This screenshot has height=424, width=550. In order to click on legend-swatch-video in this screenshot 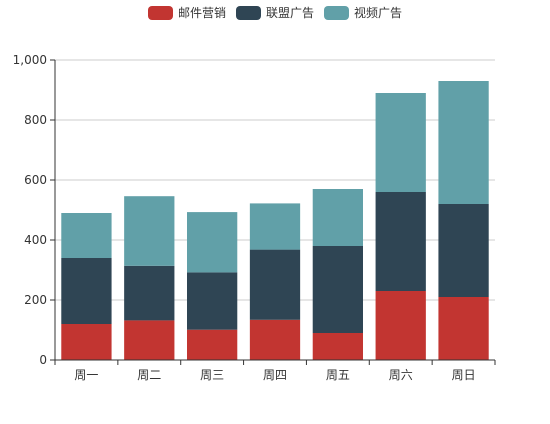, I will do `click(336, 12)`.